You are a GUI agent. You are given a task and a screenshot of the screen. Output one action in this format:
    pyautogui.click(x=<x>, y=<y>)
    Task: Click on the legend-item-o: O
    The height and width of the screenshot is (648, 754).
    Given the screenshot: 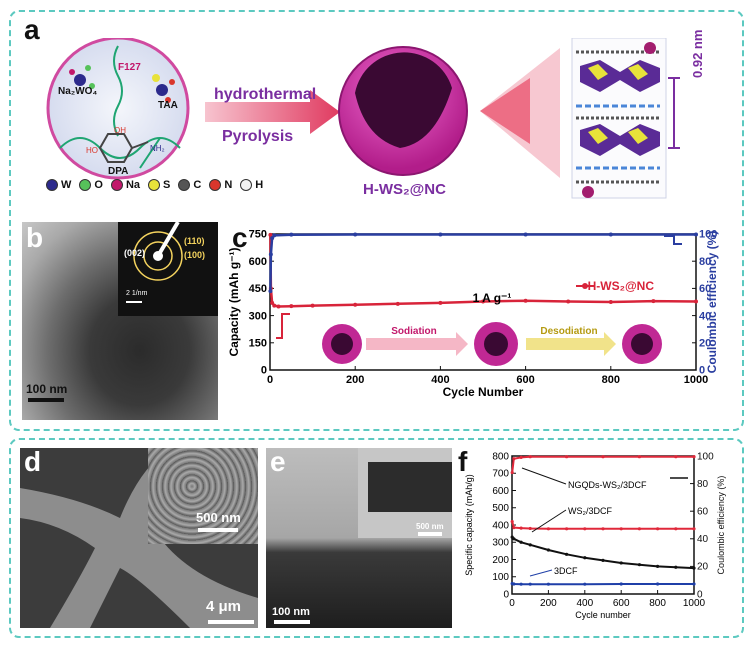 What is the action you would take?
    pyautogui.click(x=91, y=185)
    